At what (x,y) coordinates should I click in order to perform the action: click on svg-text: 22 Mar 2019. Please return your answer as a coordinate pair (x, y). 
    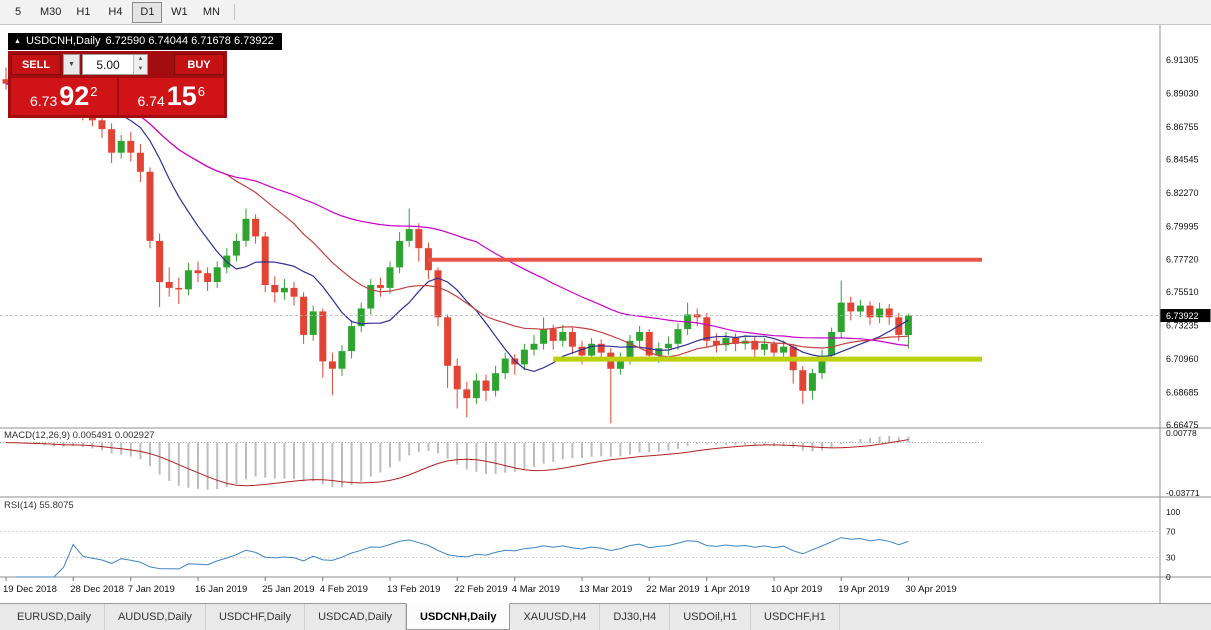
    Looking at the image, I should click on (672, 589).